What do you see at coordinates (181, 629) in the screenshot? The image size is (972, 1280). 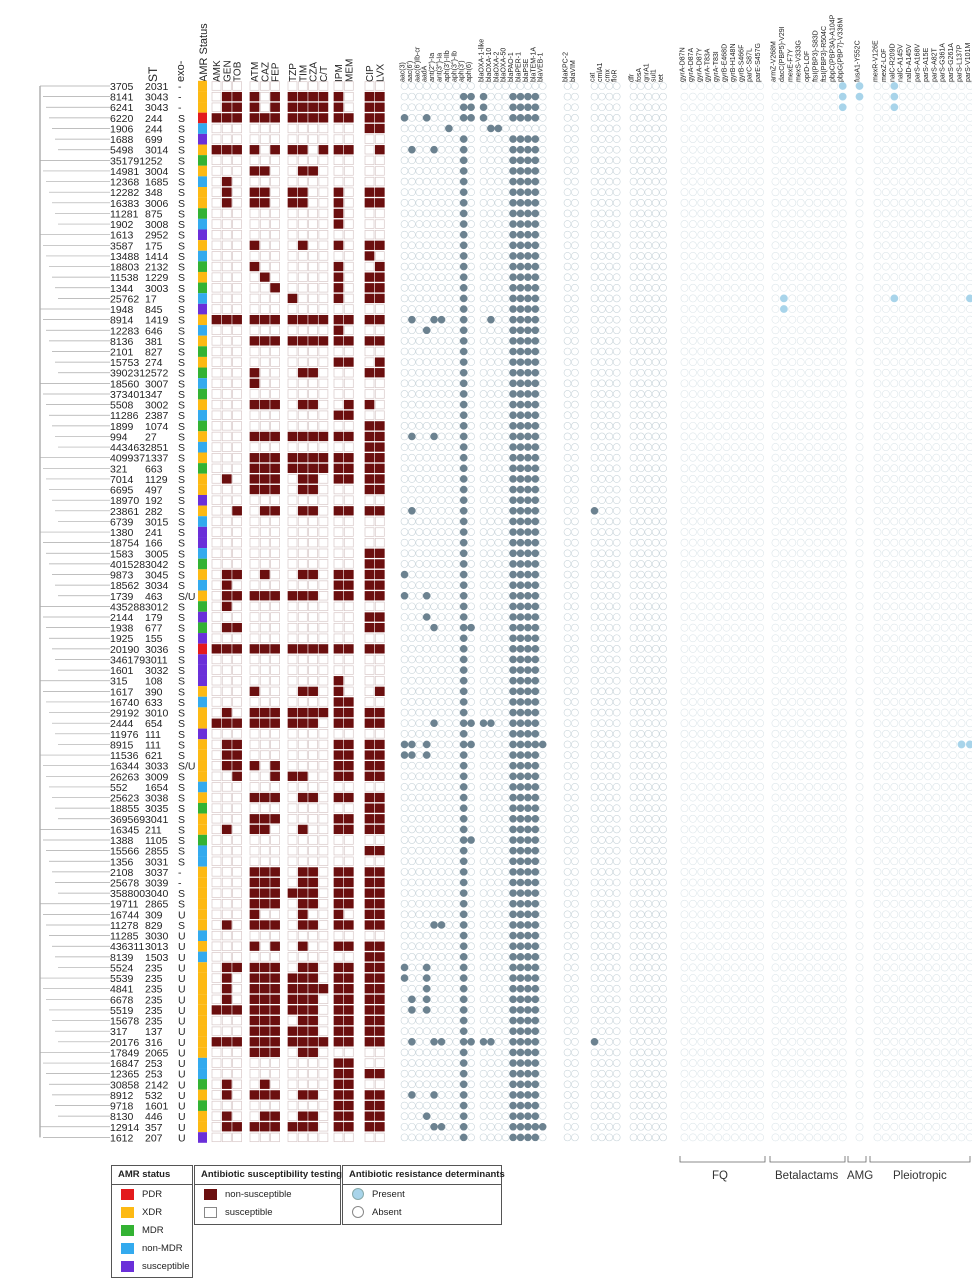 I see `exo-value: S` at bounding box center [181, 629].